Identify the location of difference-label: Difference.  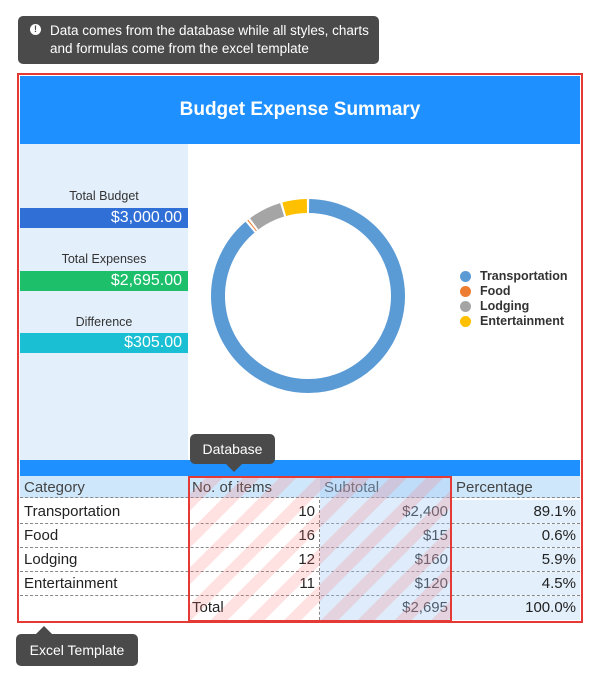
(104, 322).